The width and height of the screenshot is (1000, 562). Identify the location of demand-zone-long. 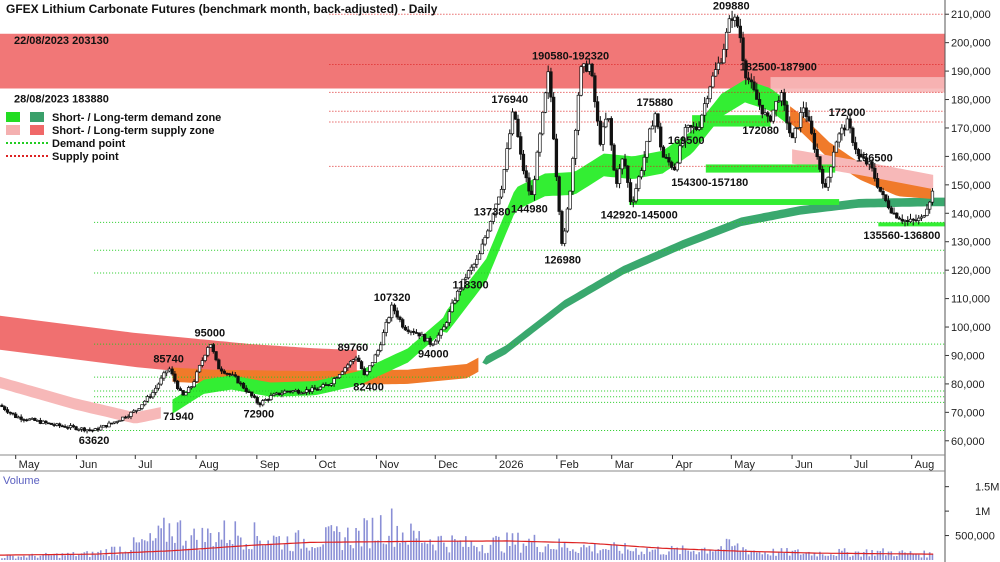
(711, 281).